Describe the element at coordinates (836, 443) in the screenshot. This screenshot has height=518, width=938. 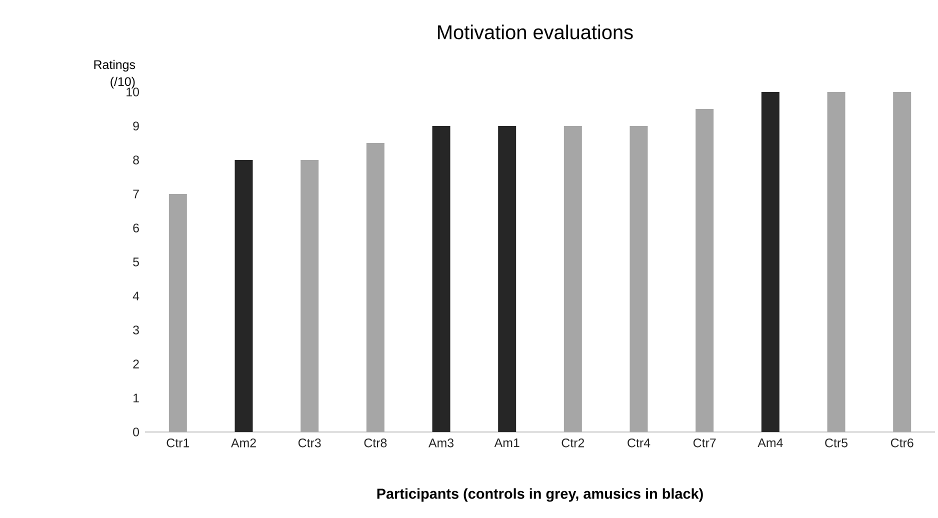
I see `x-tick-label: Ctr5` at that location.